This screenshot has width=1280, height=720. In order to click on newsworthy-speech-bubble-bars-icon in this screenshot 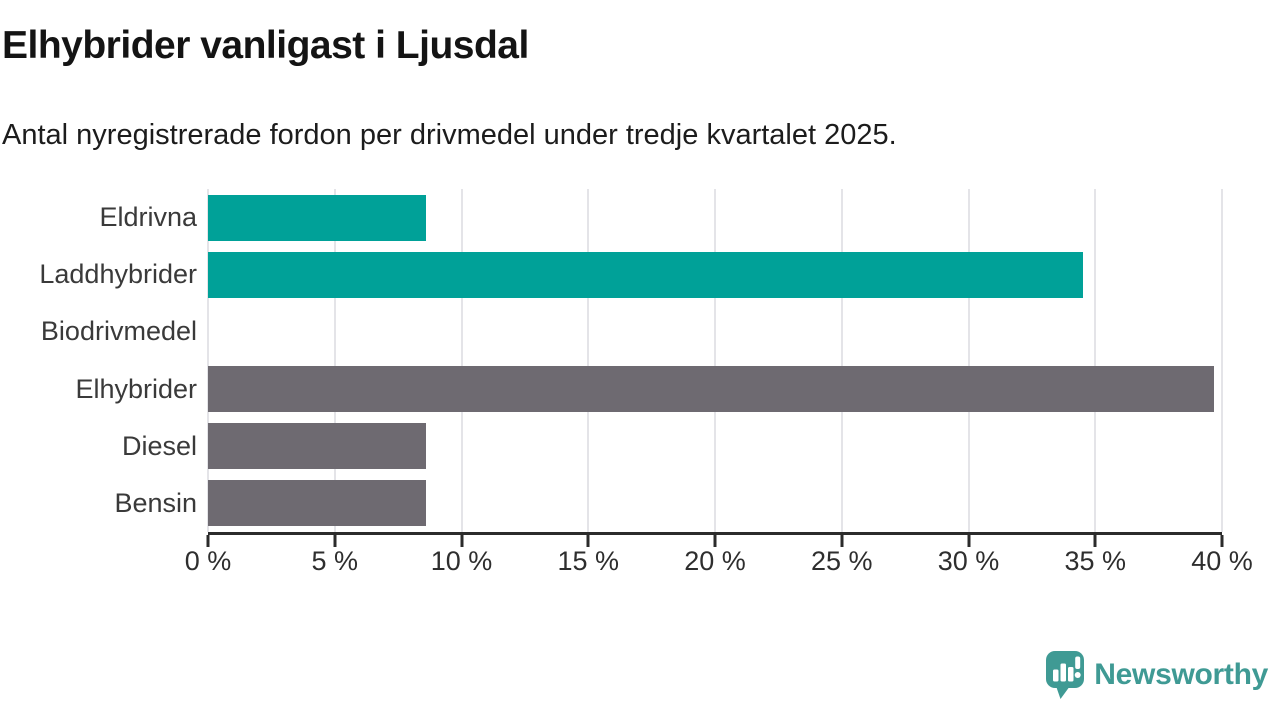, I will do `click(1065, 675)`.